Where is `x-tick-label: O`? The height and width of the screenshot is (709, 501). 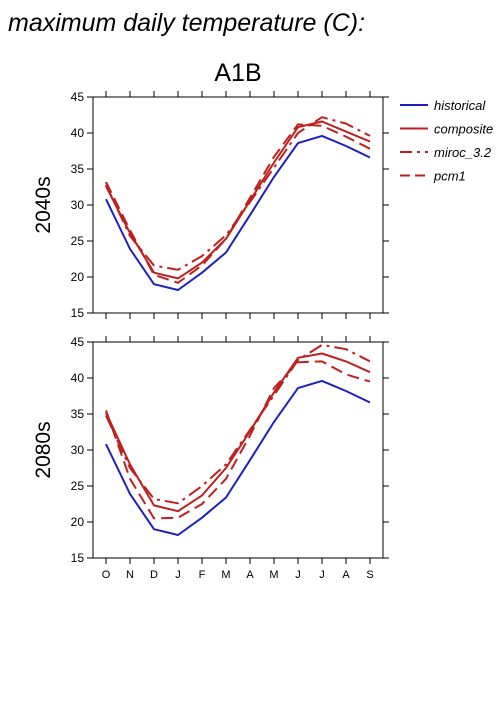
x-tick-label: O is located at coordinates (106, 575).